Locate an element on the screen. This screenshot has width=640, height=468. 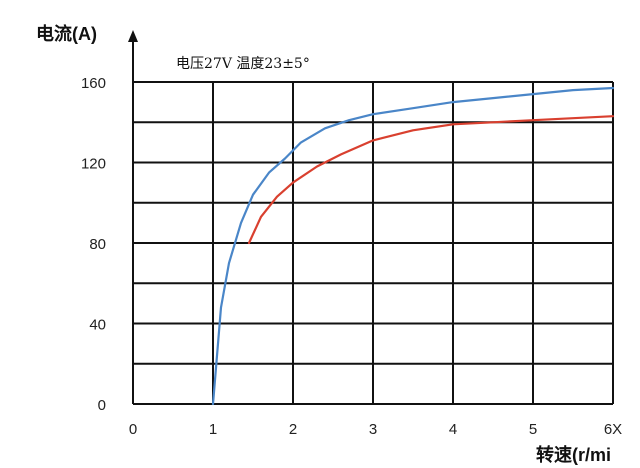
x-tick-label: 1 is located at coordinates (213, 429).